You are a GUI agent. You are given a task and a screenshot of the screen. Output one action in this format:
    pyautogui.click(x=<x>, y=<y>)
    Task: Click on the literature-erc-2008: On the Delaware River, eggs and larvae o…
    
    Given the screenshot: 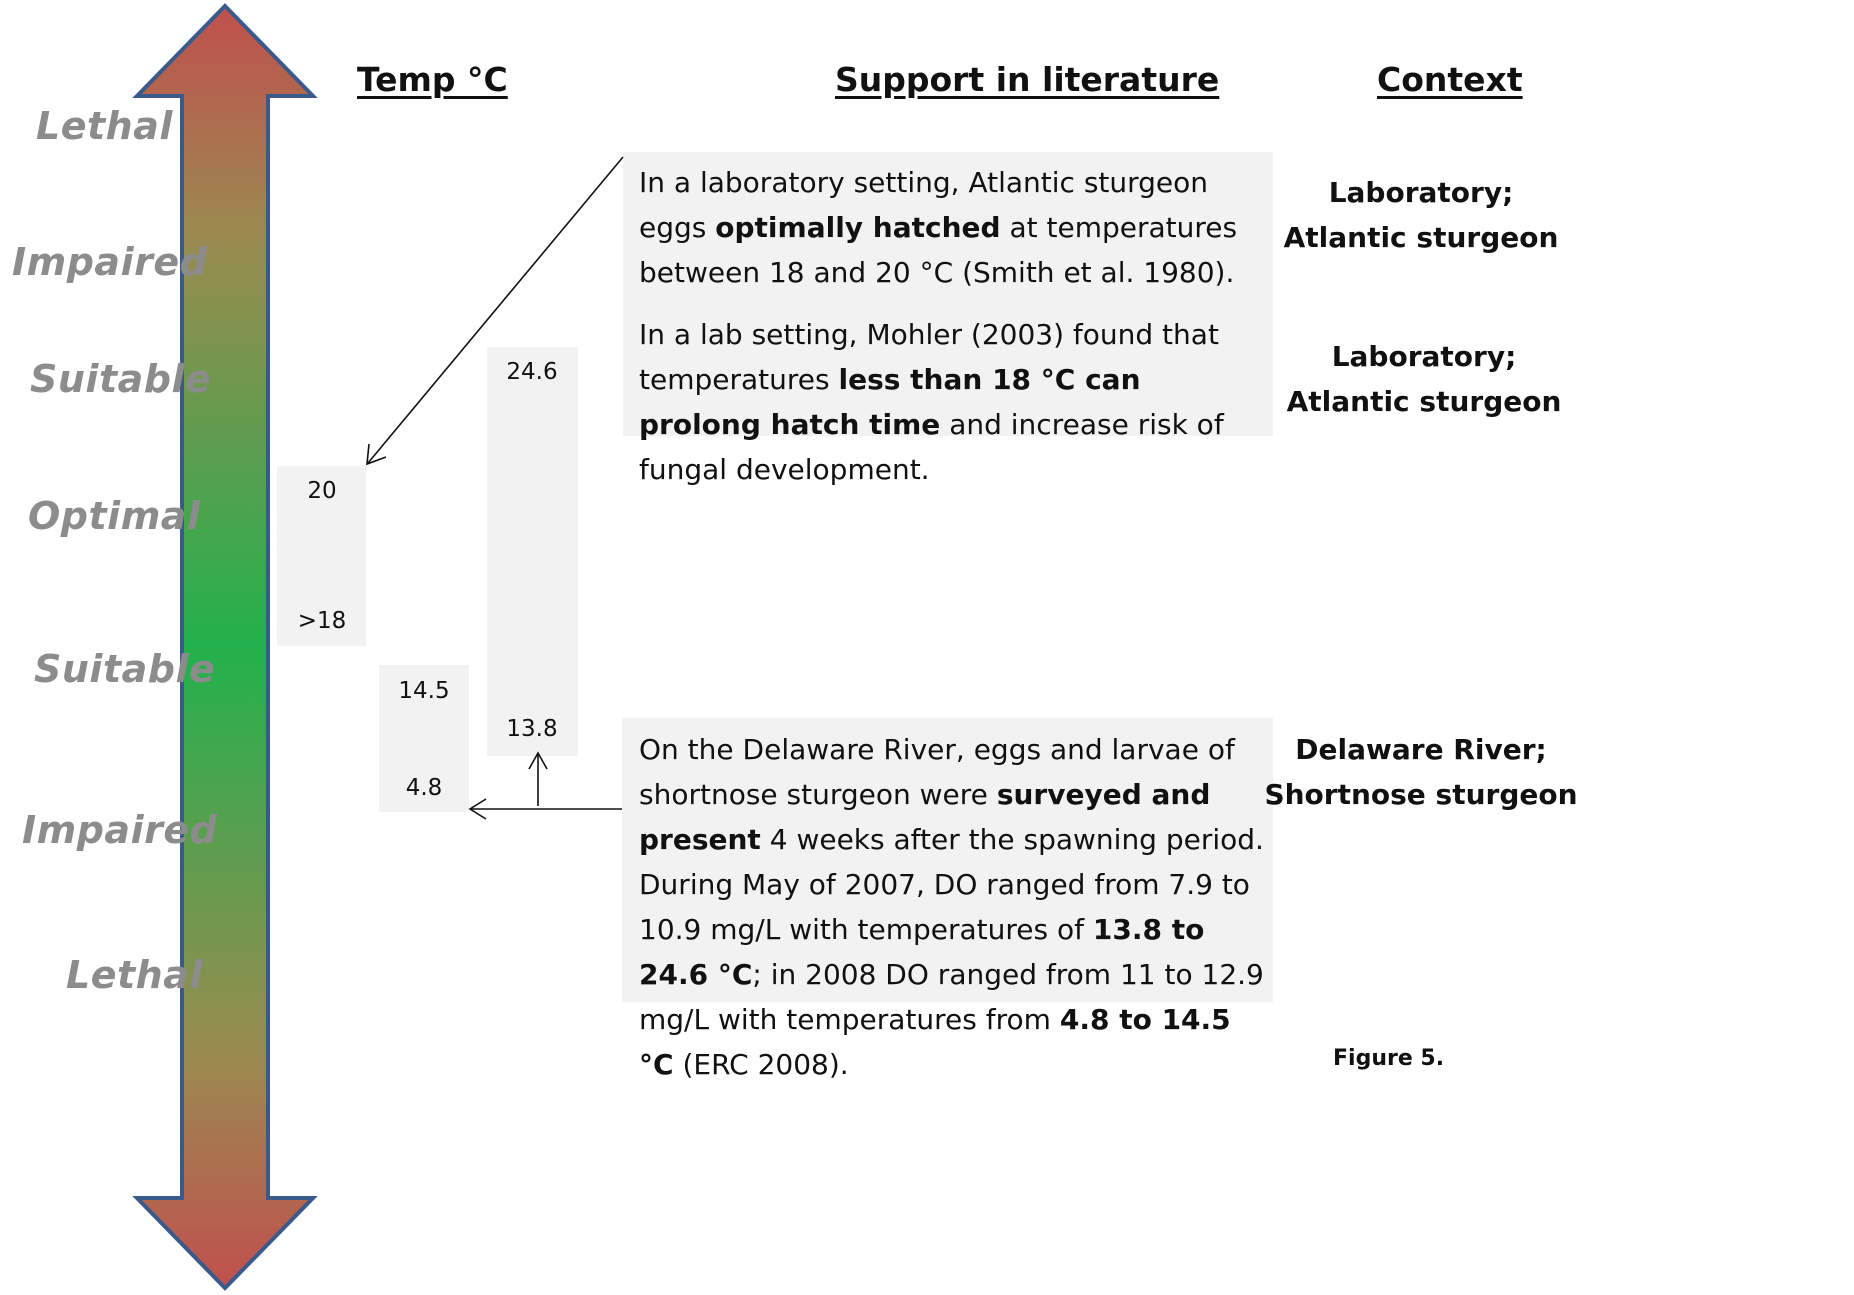 What is the action you would take?
    pyautogui.click(x=951, y=907)
    